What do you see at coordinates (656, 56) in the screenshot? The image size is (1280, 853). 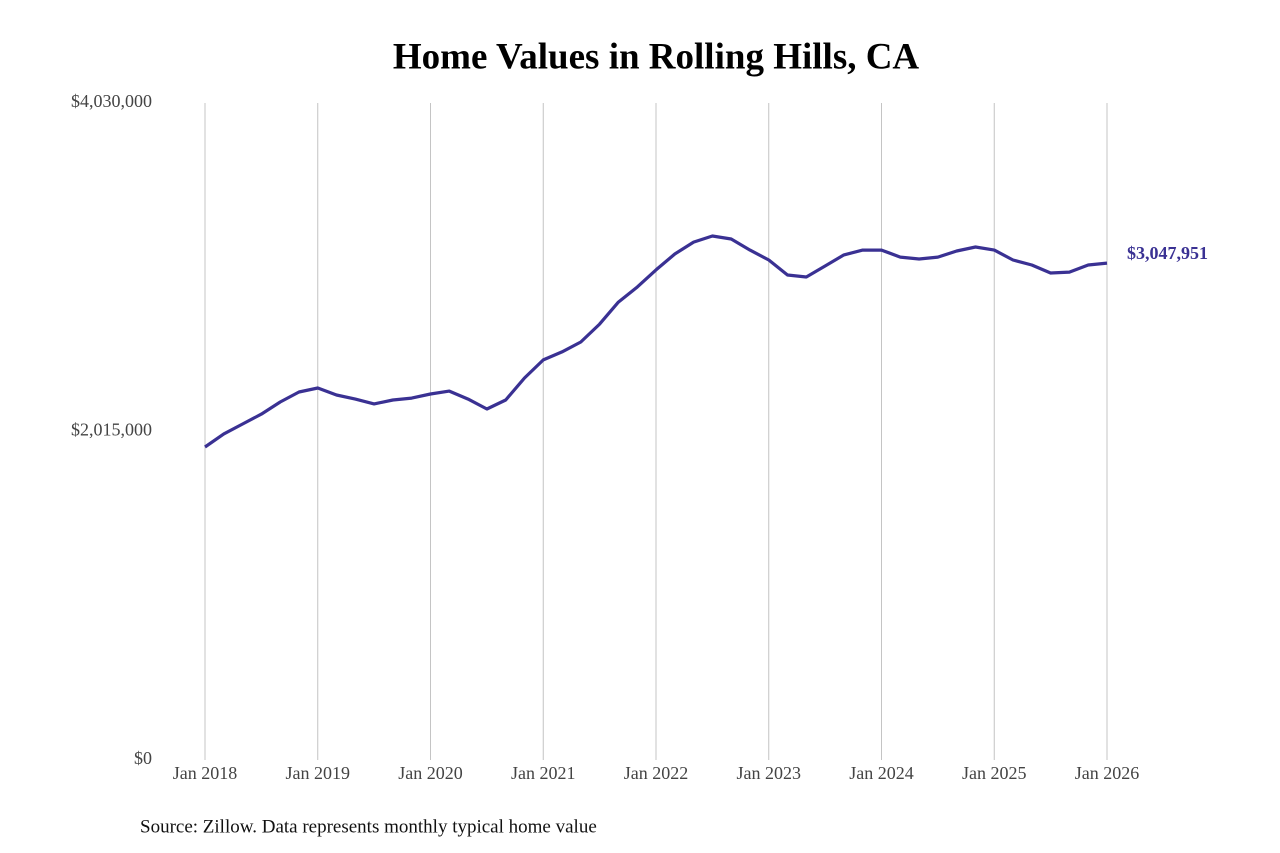 I see `chart-title: Home Values in Rolling Hills, CA` at bounding box center [656, 56].